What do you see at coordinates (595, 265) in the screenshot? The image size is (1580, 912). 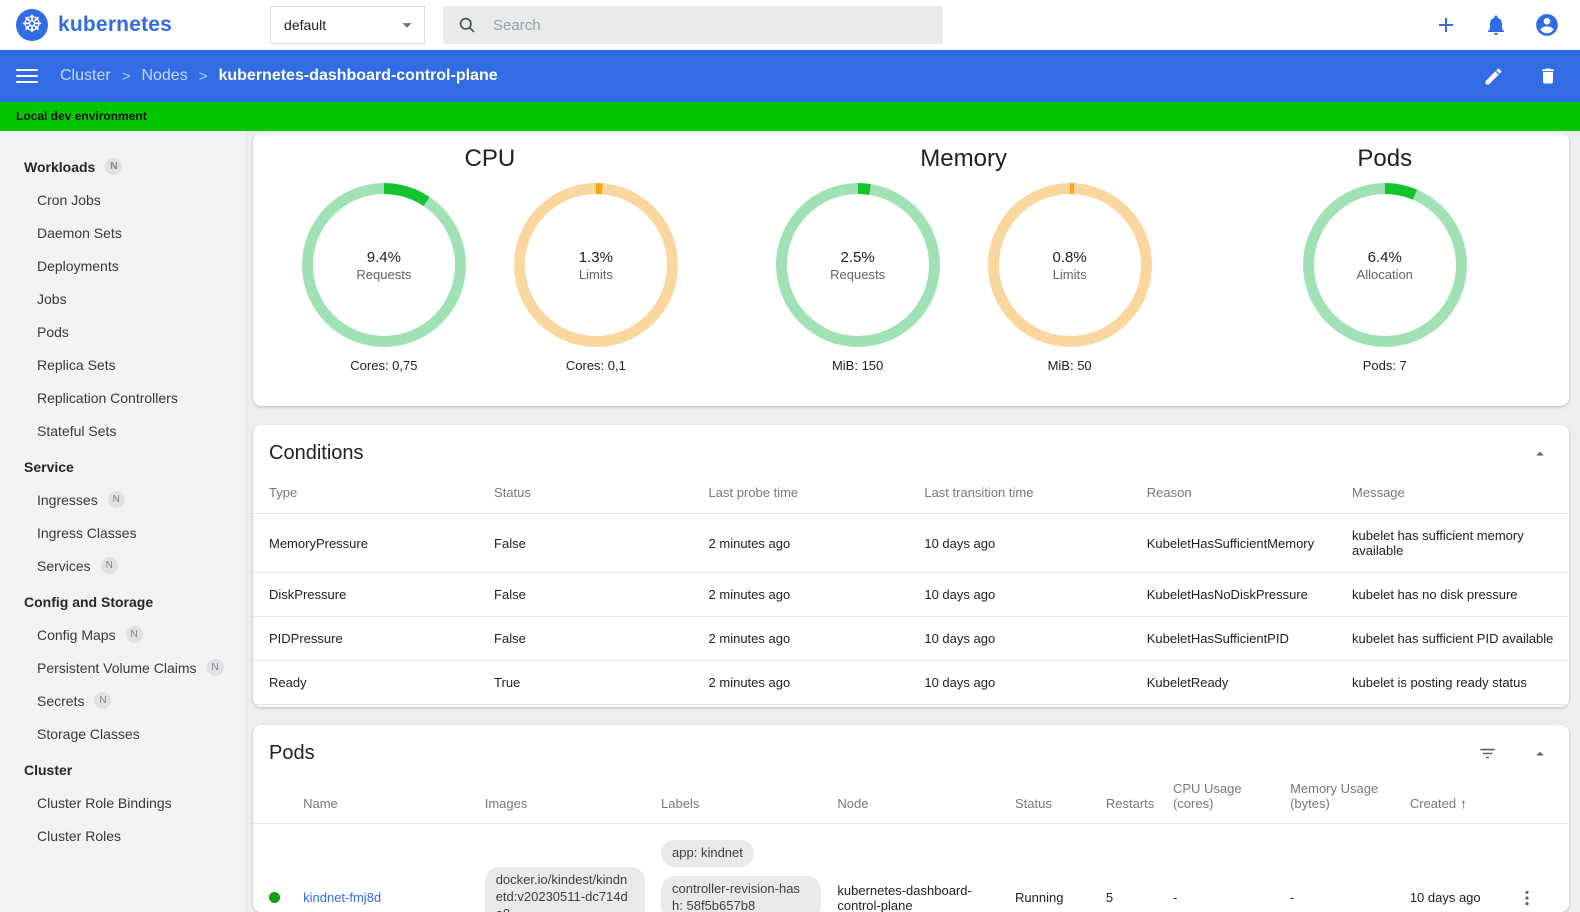 I see `donut-ring: 1.3% Limits` at bounding box center [595, 265].